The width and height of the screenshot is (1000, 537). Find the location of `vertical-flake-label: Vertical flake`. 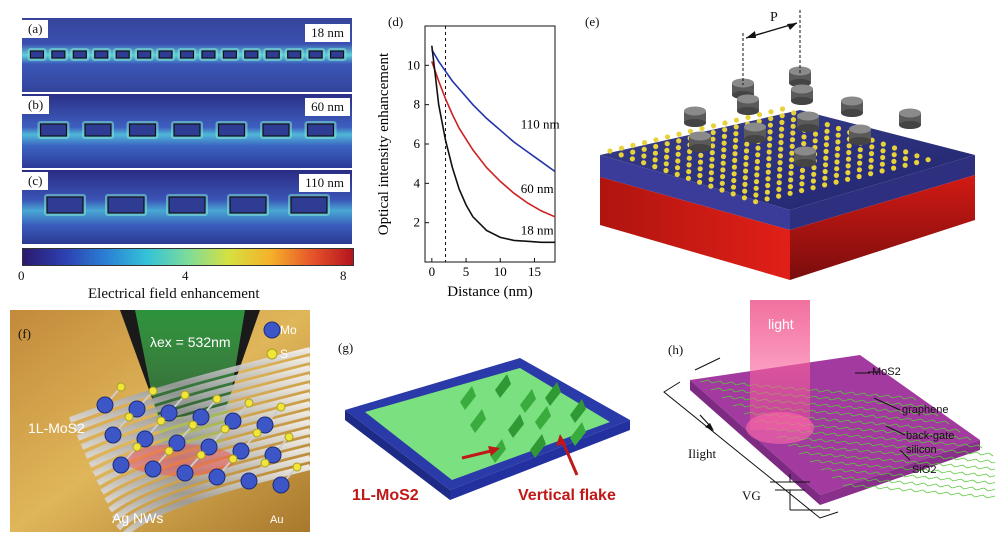

vertical-flake-label: Vertical flake is located at coordinates (567, 495).